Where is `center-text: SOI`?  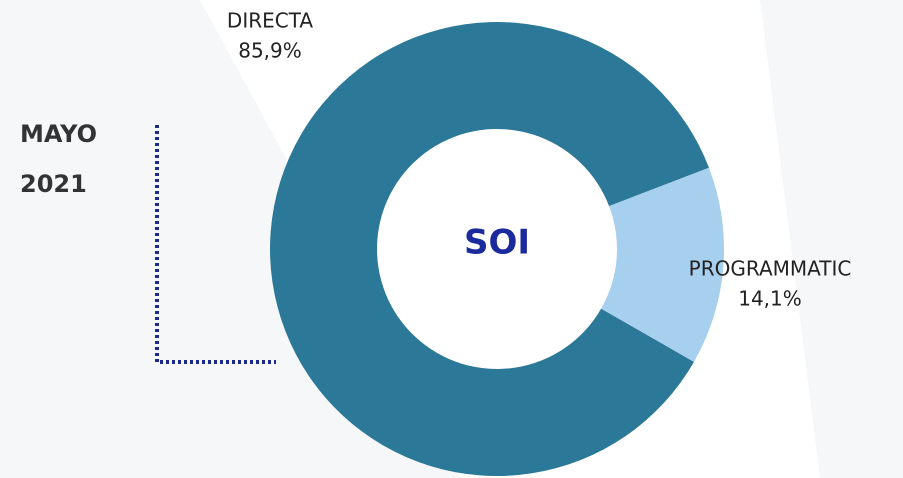 center-text: SOI is located at coordinates (497, 243).